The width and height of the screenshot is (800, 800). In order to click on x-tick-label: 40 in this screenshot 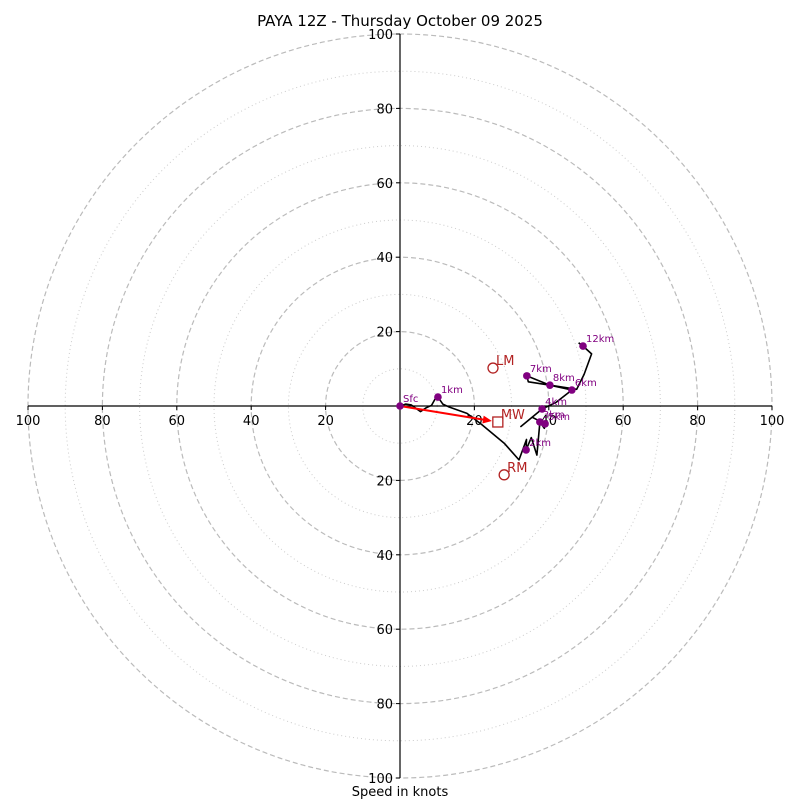, I will do `click(251, 421)`.